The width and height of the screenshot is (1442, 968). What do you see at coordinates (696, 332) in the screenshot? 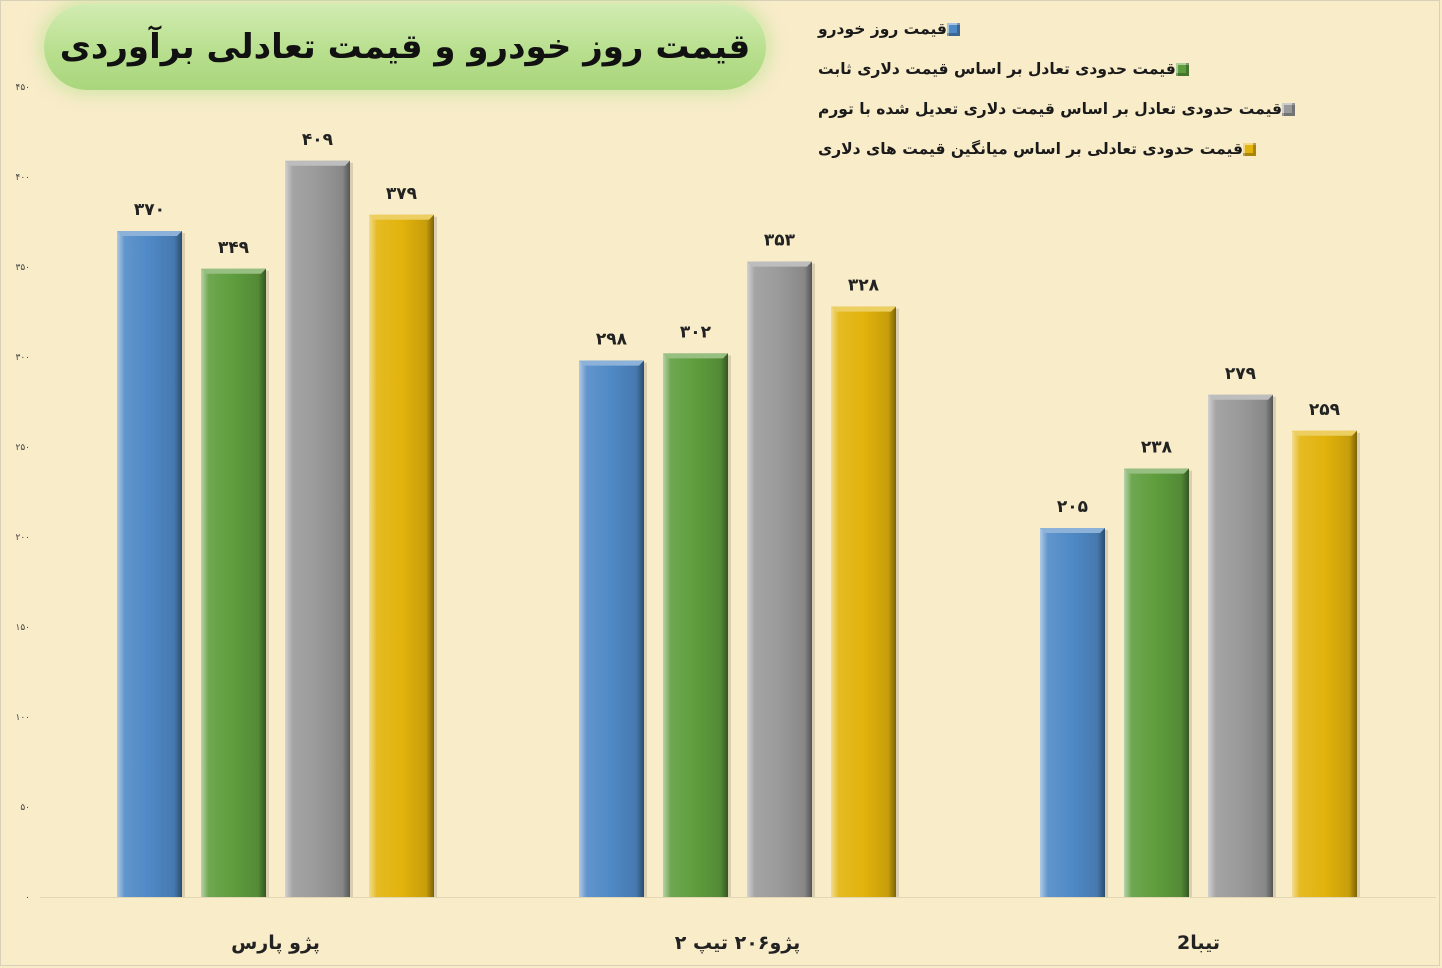
I see `value-label: ۳۰۲` at bounding box center [696, 332].